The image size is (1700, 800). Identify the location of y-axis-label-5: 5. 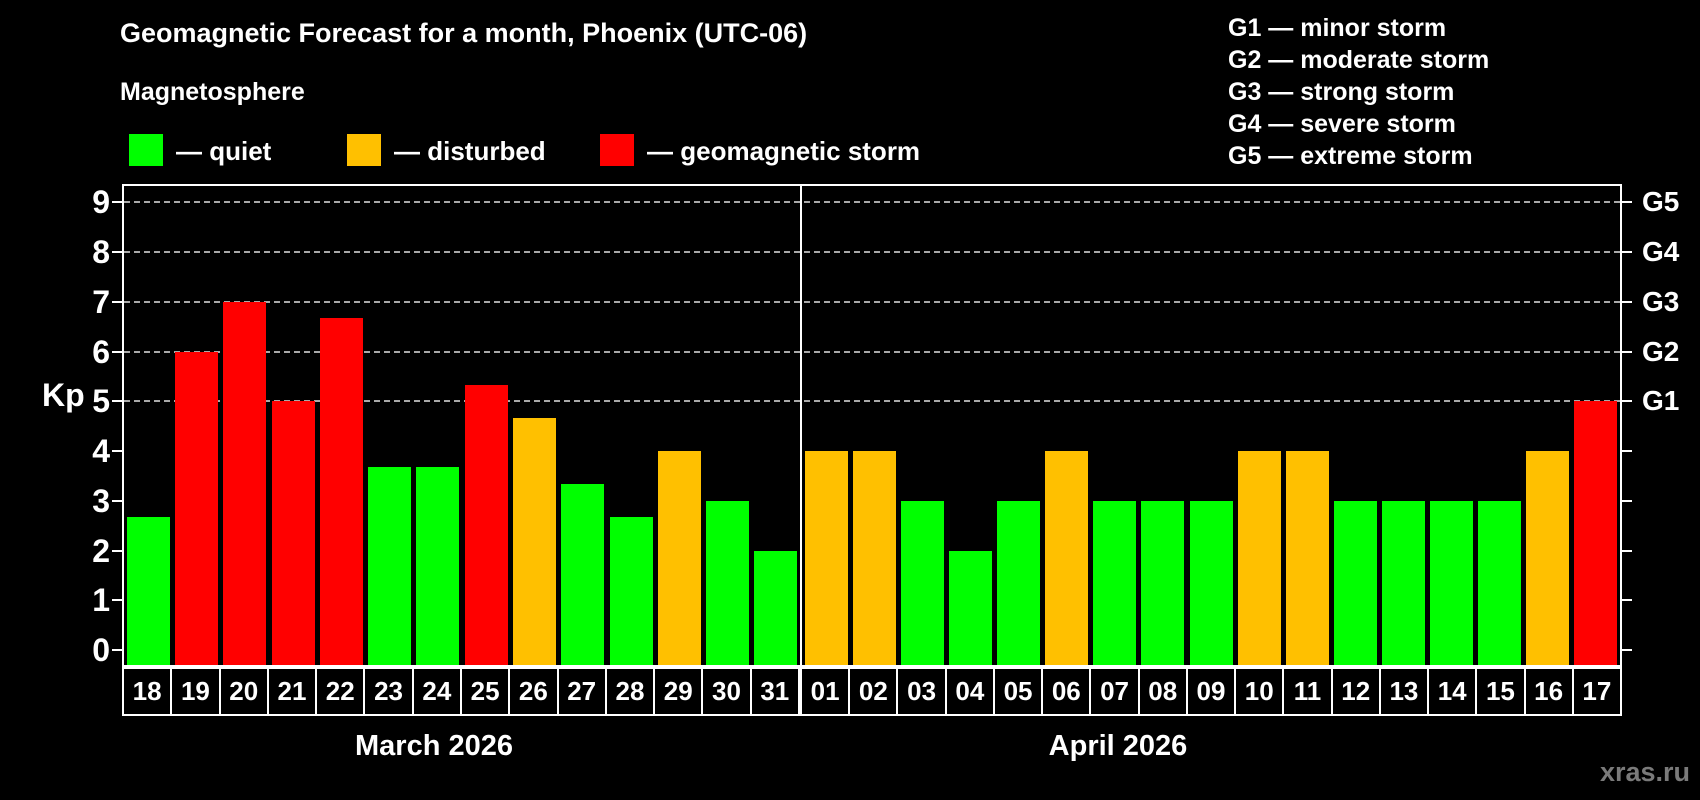
(101, 401).